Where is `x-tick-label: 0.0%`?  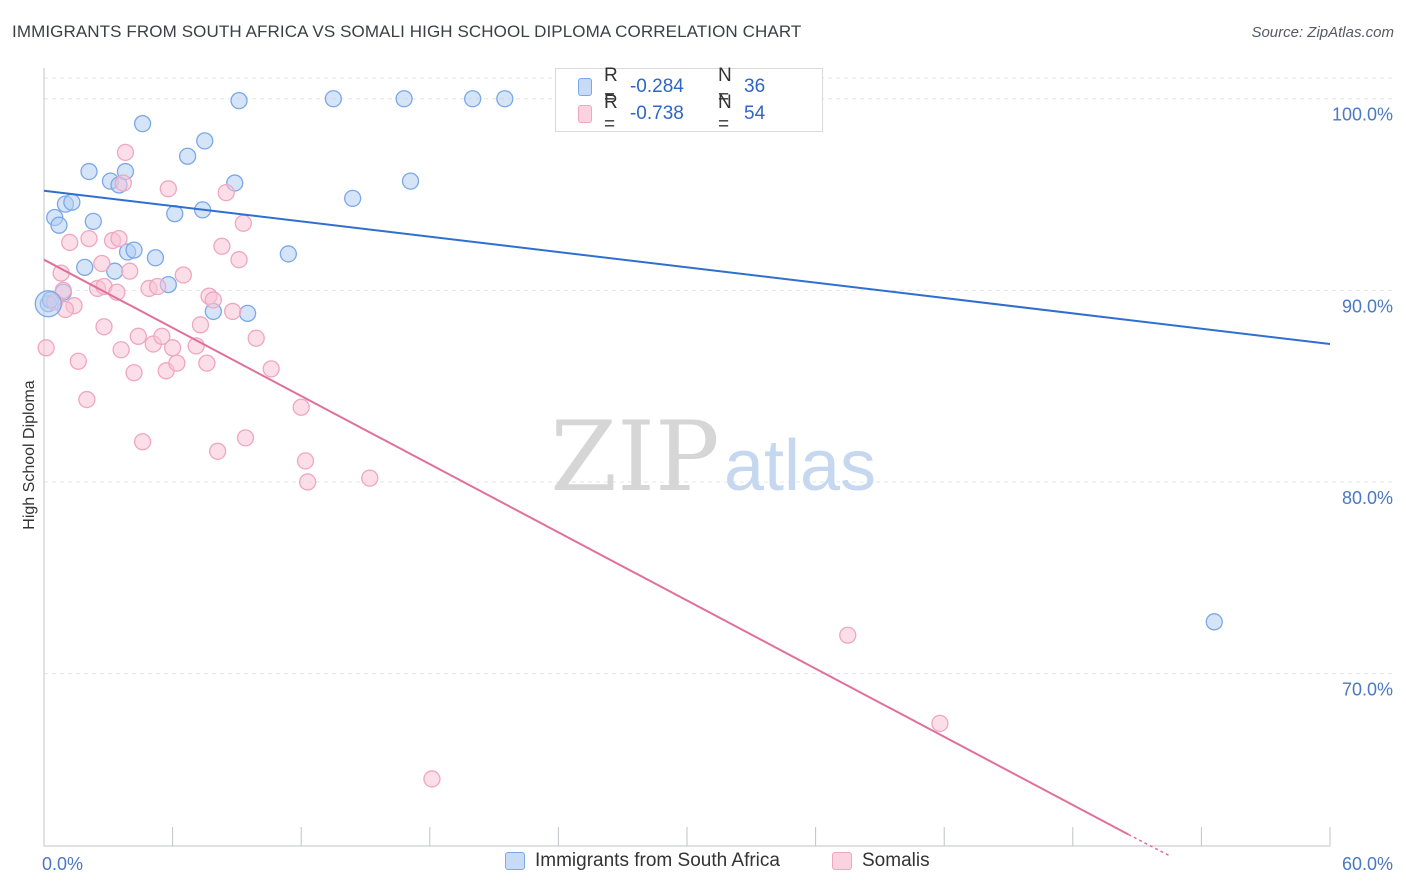 x-tick-label: 0.0% is located at coordinates (62, 864).